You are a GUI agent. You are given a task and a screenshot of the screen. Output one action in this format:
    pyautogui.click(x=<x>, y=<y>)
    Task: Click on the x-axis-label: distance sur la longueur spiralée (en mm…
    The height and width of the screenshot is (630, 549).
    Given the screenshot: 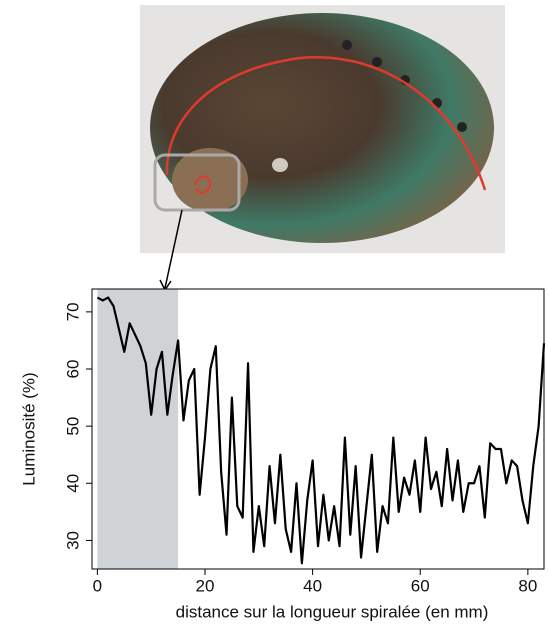 What is the action you would take?
    pyautogui.click(x=332, y=611)
    